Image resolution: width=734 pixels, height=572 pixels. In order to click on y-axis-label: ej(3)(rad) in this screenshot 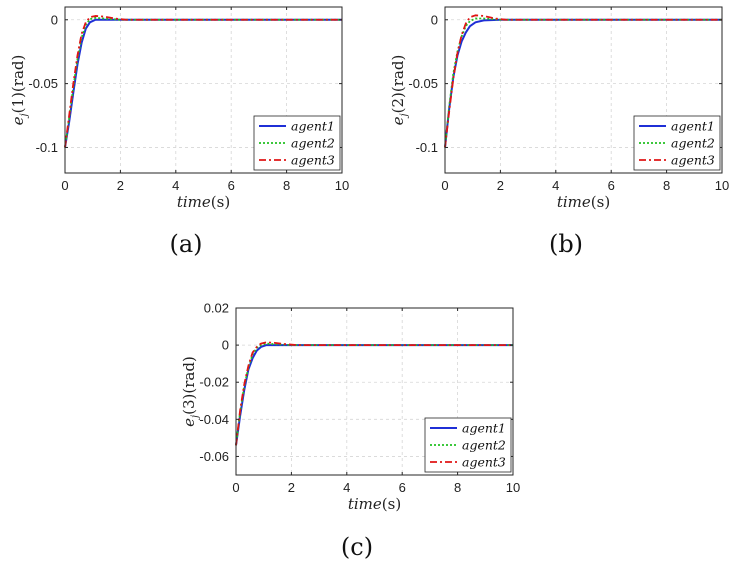, I will do `click(190, 391)`.